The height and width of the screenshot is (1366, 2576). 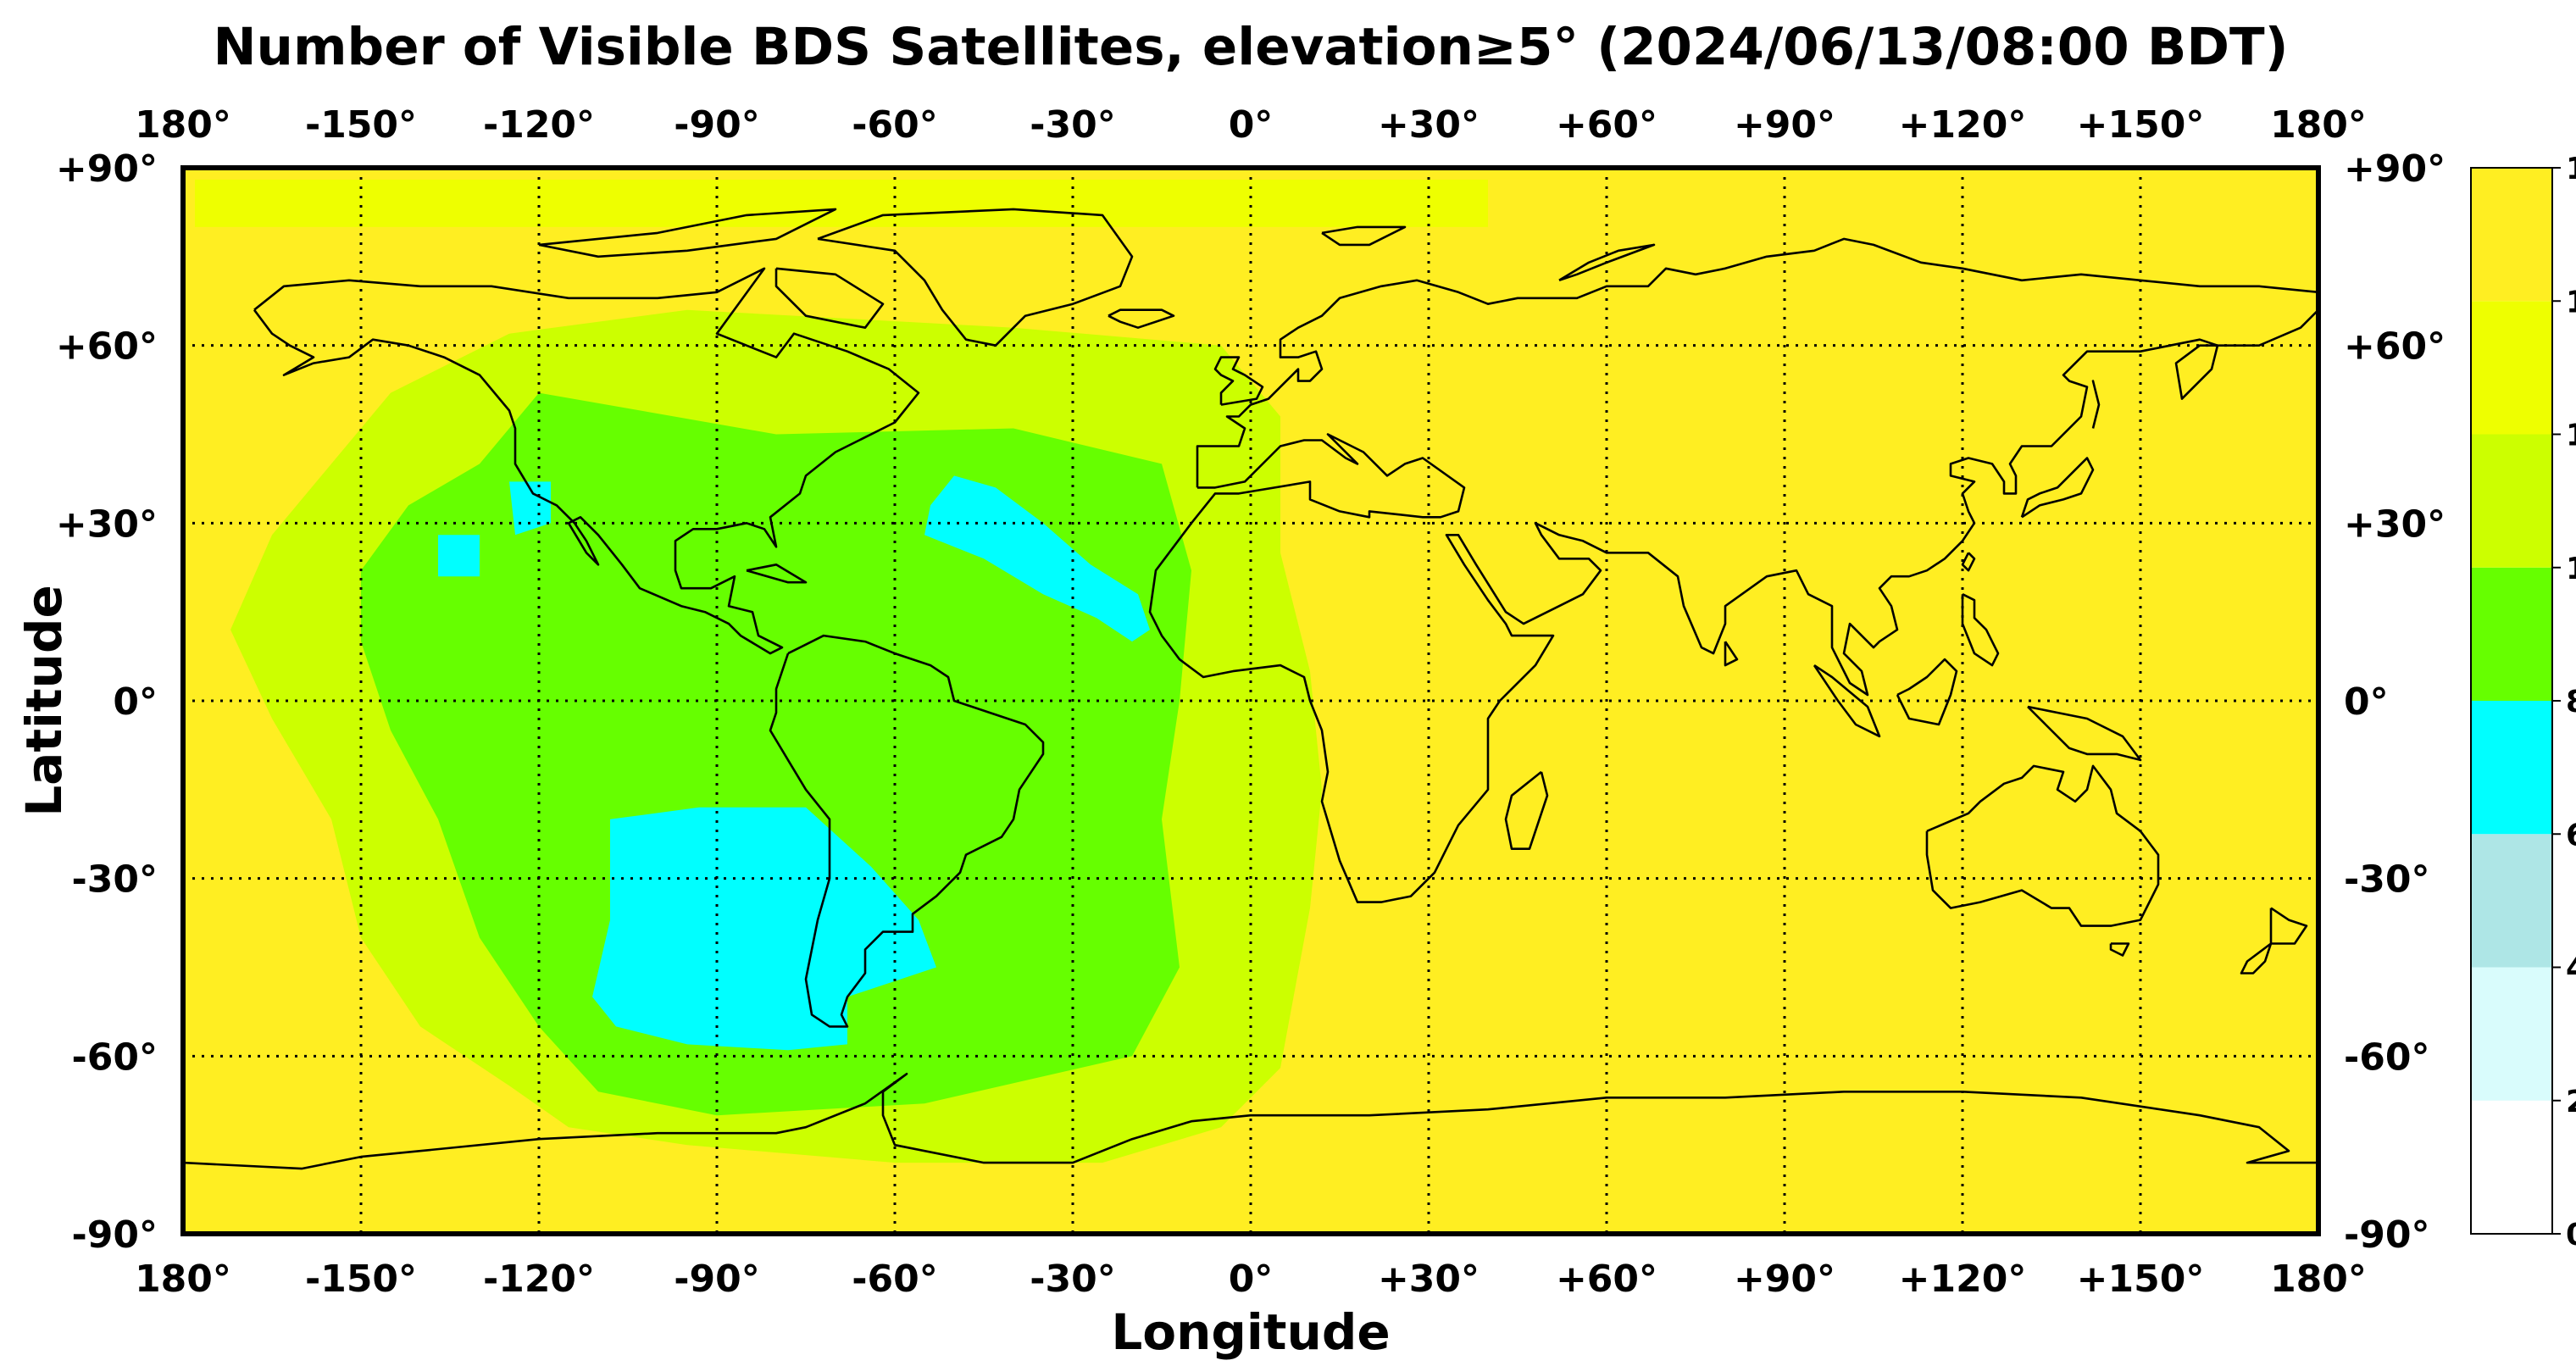 I want to click on lat-tick-label-left: -90°, so click(x=115, y=1235).